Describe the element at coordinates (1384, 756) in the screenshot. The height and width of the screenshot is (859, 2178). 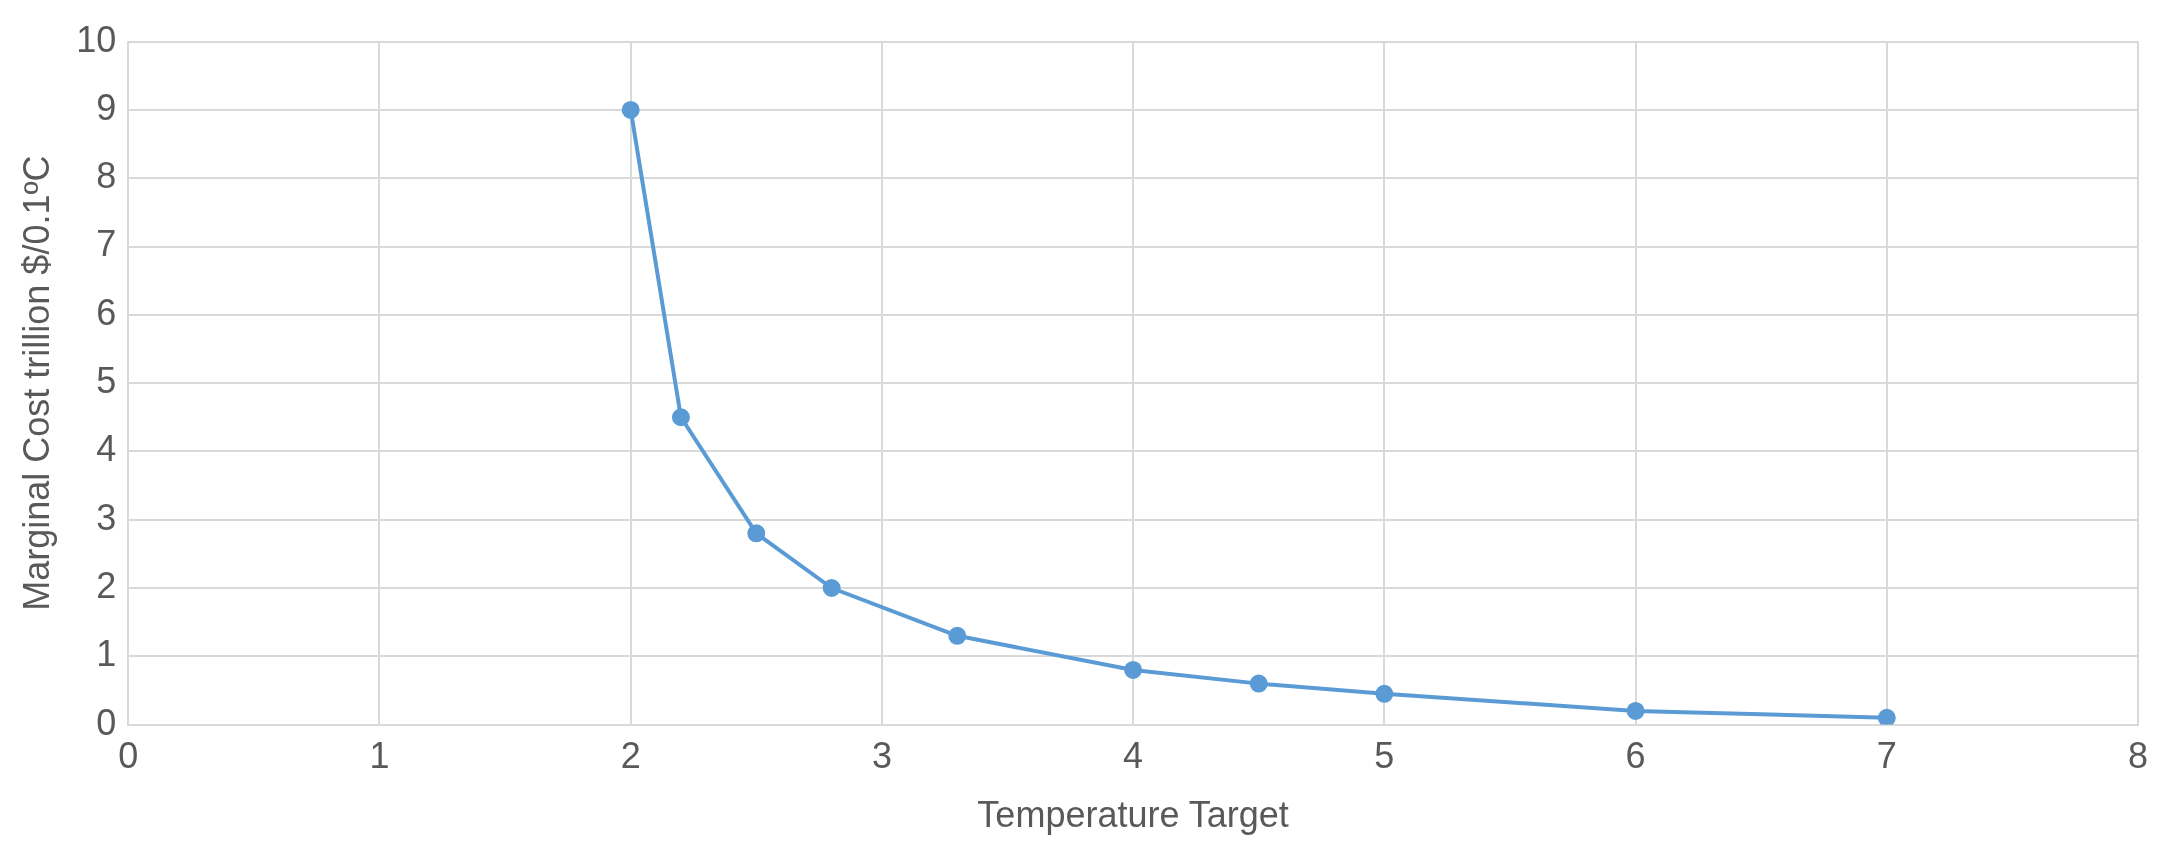
I see `x-tick-label: 5` at that location.